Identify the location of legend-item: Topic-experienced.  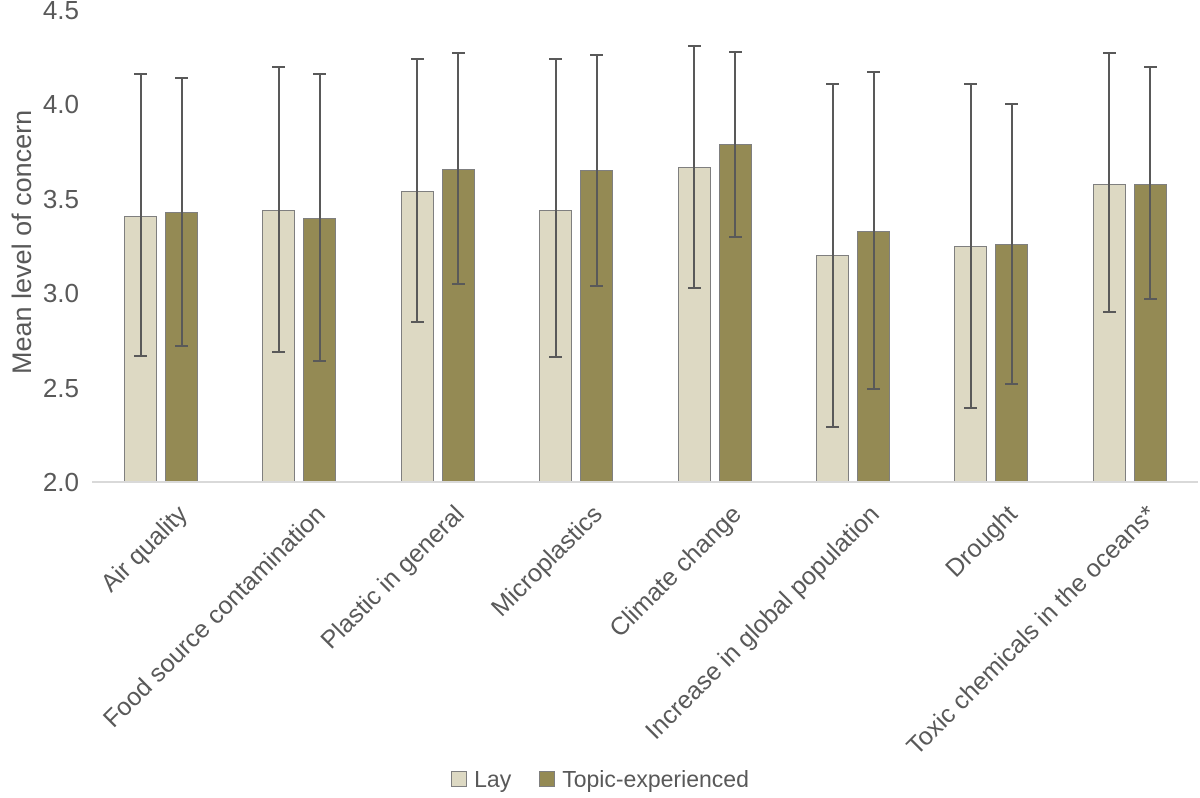
(644, 779).